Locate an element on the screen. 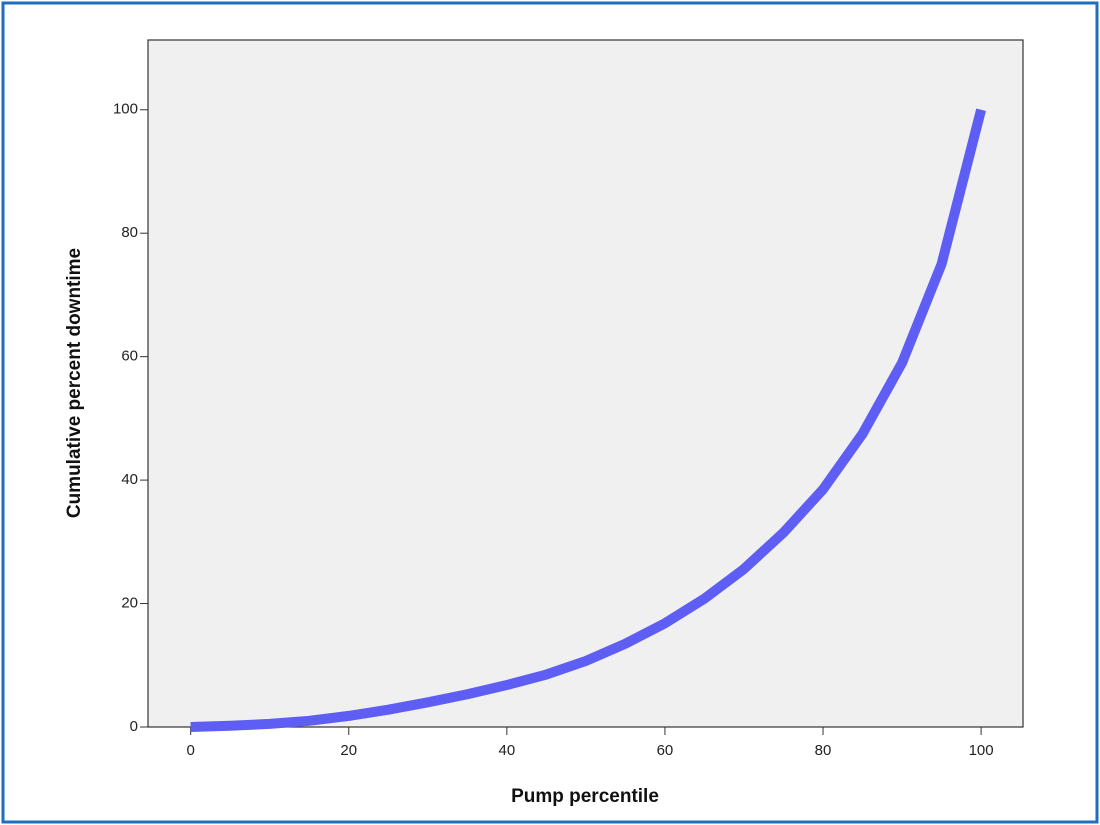 The width and height of the screenshot is (1100, 825). y-tick-label: 60 is located at coordinates (129, 356).